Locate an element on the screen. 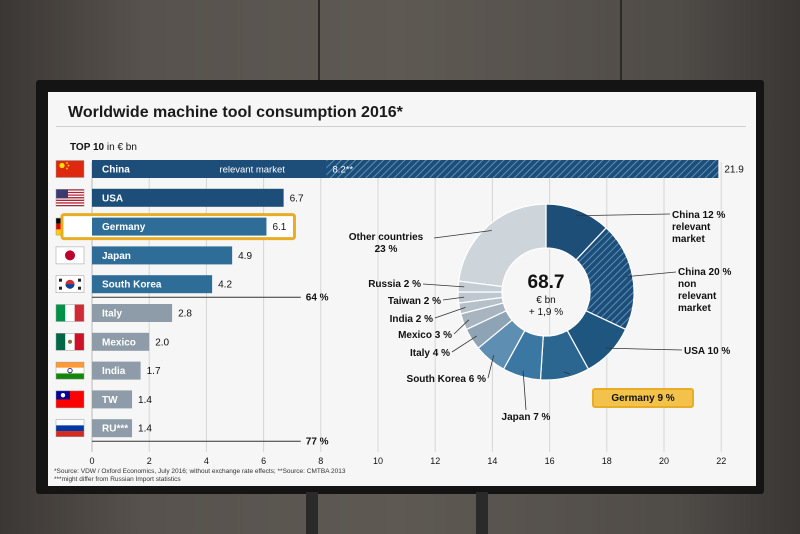 The width and height of the screenshot is (800, 534). category-label: Germany is located at coordinates (124, 227).